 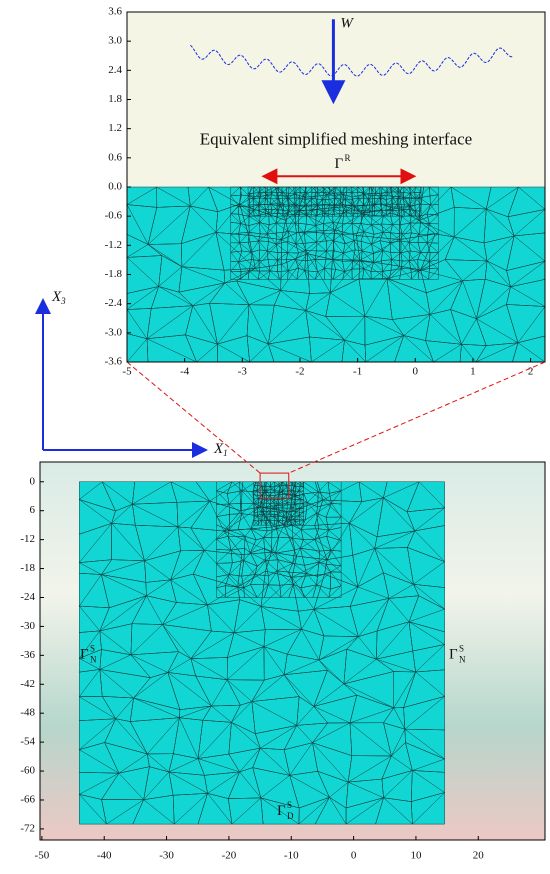 What do you see at coordinates (291, 856) in the screenshot?
I see `x-tick-label: -10` at bounding box center [291, 856].